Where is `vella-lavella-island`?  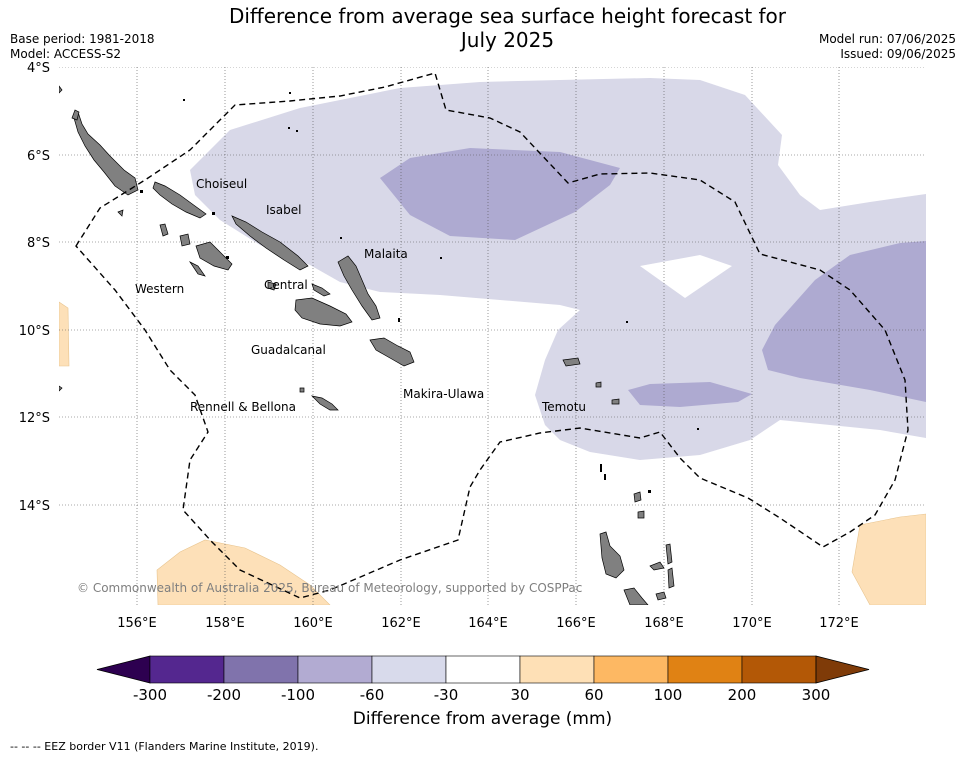 vella-lavella-island is located at coordinates (164, 230).